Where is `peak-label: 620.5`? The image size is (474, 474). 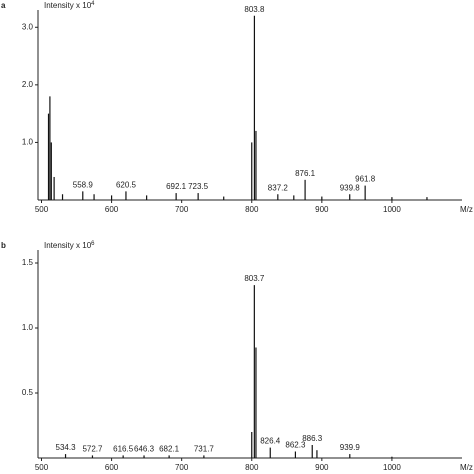 peak-label: 620.5 is located at coordinates (126, 184).